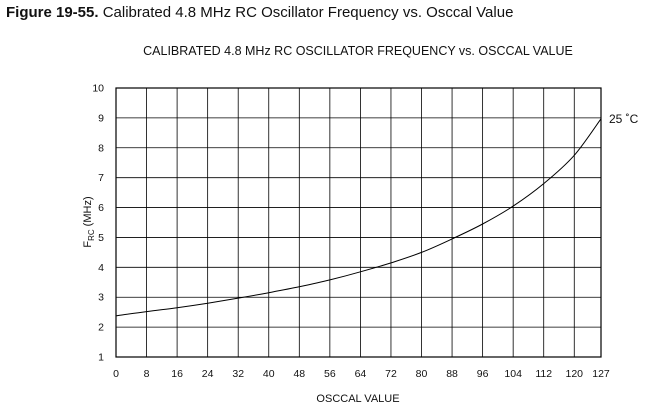 Image resolution: width=648 pixels, height=414 pixels. I want to click on x-tick-label: 127, so click(601, 374).